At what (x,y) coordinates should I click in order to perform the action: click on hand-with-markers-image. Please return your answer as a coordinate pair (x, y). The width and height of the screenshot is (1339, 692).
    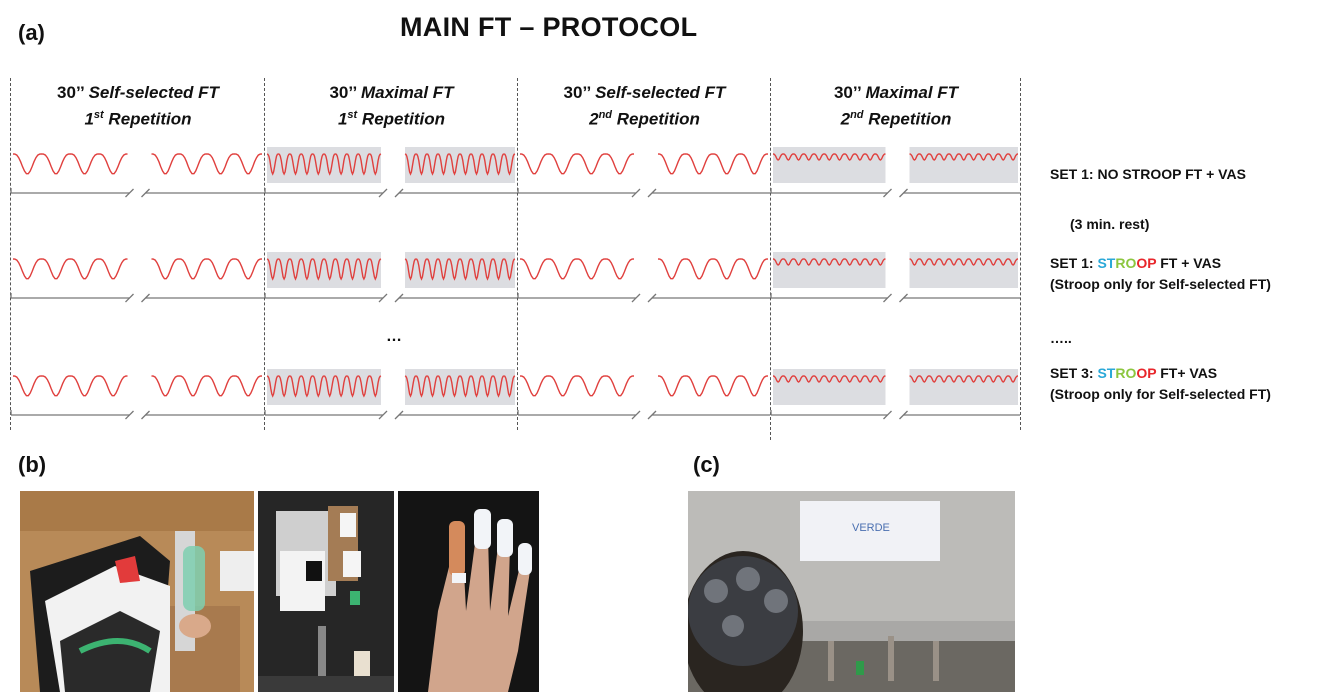
    Looking at the image, I should click on (468, 591).